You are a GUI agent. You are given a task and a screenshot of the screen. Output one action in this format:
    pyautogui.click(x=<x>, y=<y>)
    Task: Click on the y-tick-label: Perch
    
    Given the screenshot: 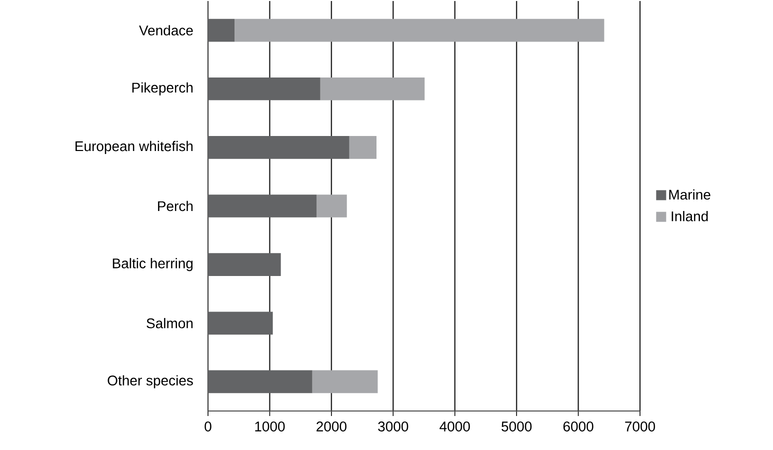 What is the action you would take?
    pyautogui.click(x=175, y=206)
    